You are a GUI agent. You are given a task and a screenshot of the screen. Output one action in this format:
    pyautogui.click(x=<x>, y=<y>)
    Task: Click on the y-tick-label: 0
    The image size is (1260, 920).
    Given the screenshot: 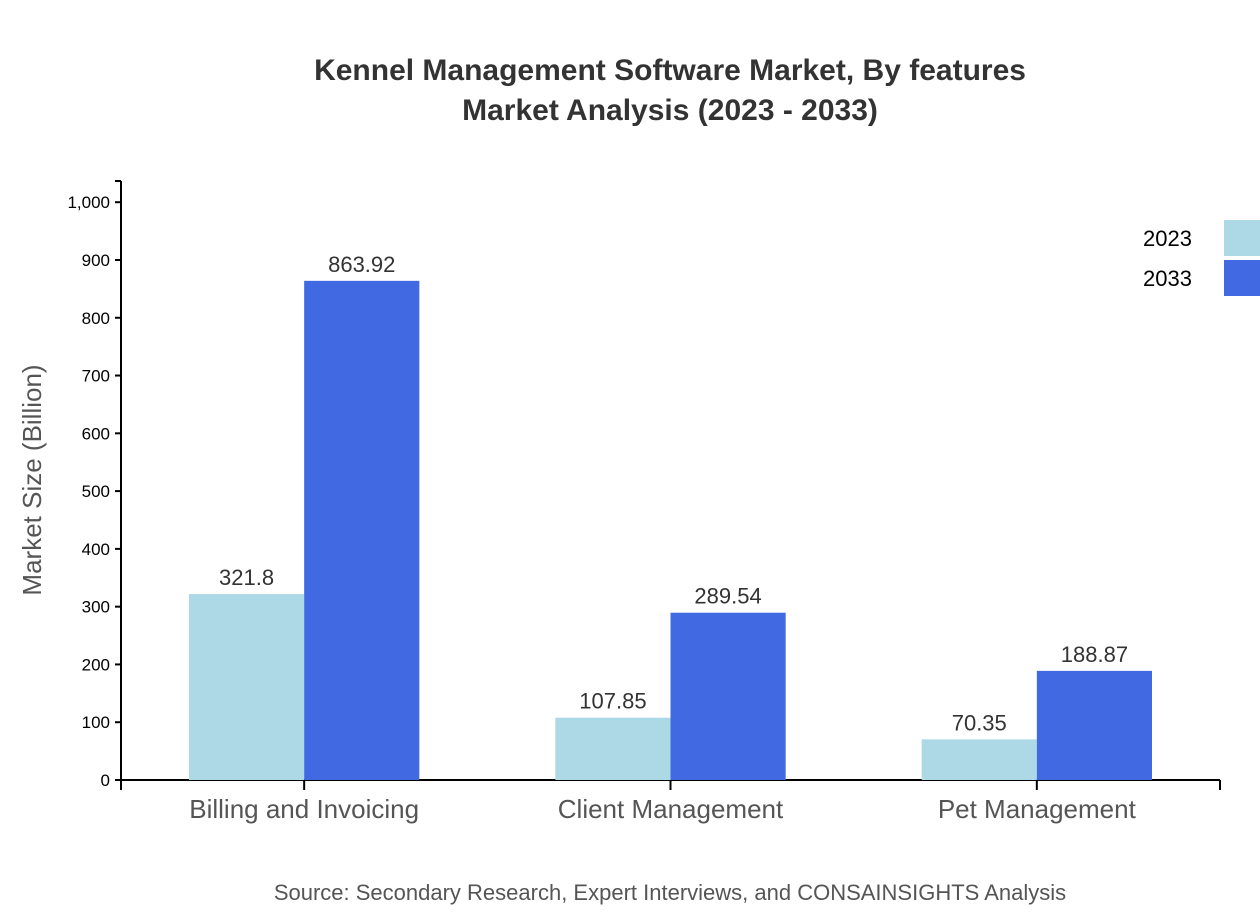 What is the action you would take?
    pyautogui.click(x=105, y=780)
    